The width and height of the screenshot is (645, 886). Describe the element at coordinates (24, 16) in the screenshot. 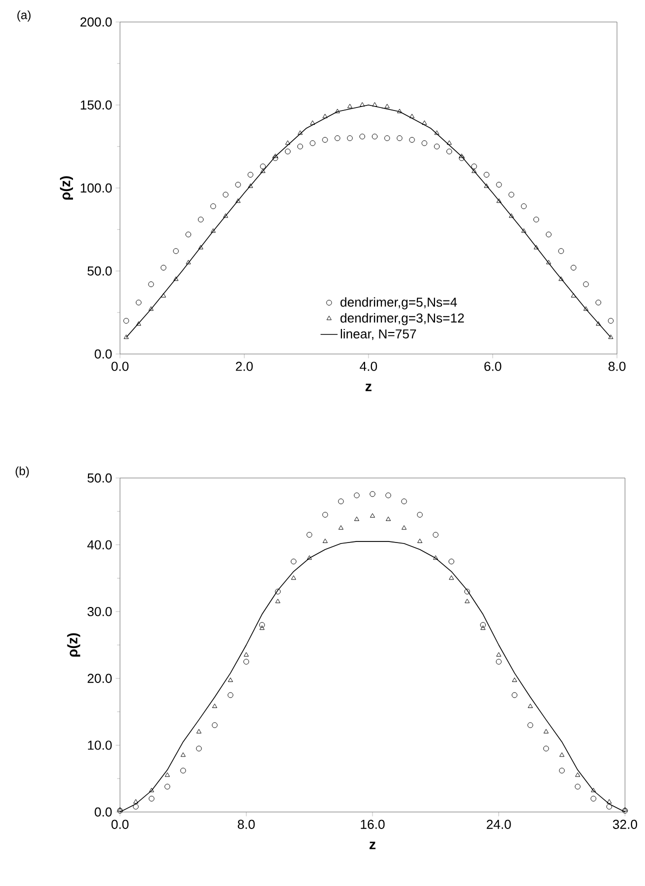

I see `text: (a)` at that location.